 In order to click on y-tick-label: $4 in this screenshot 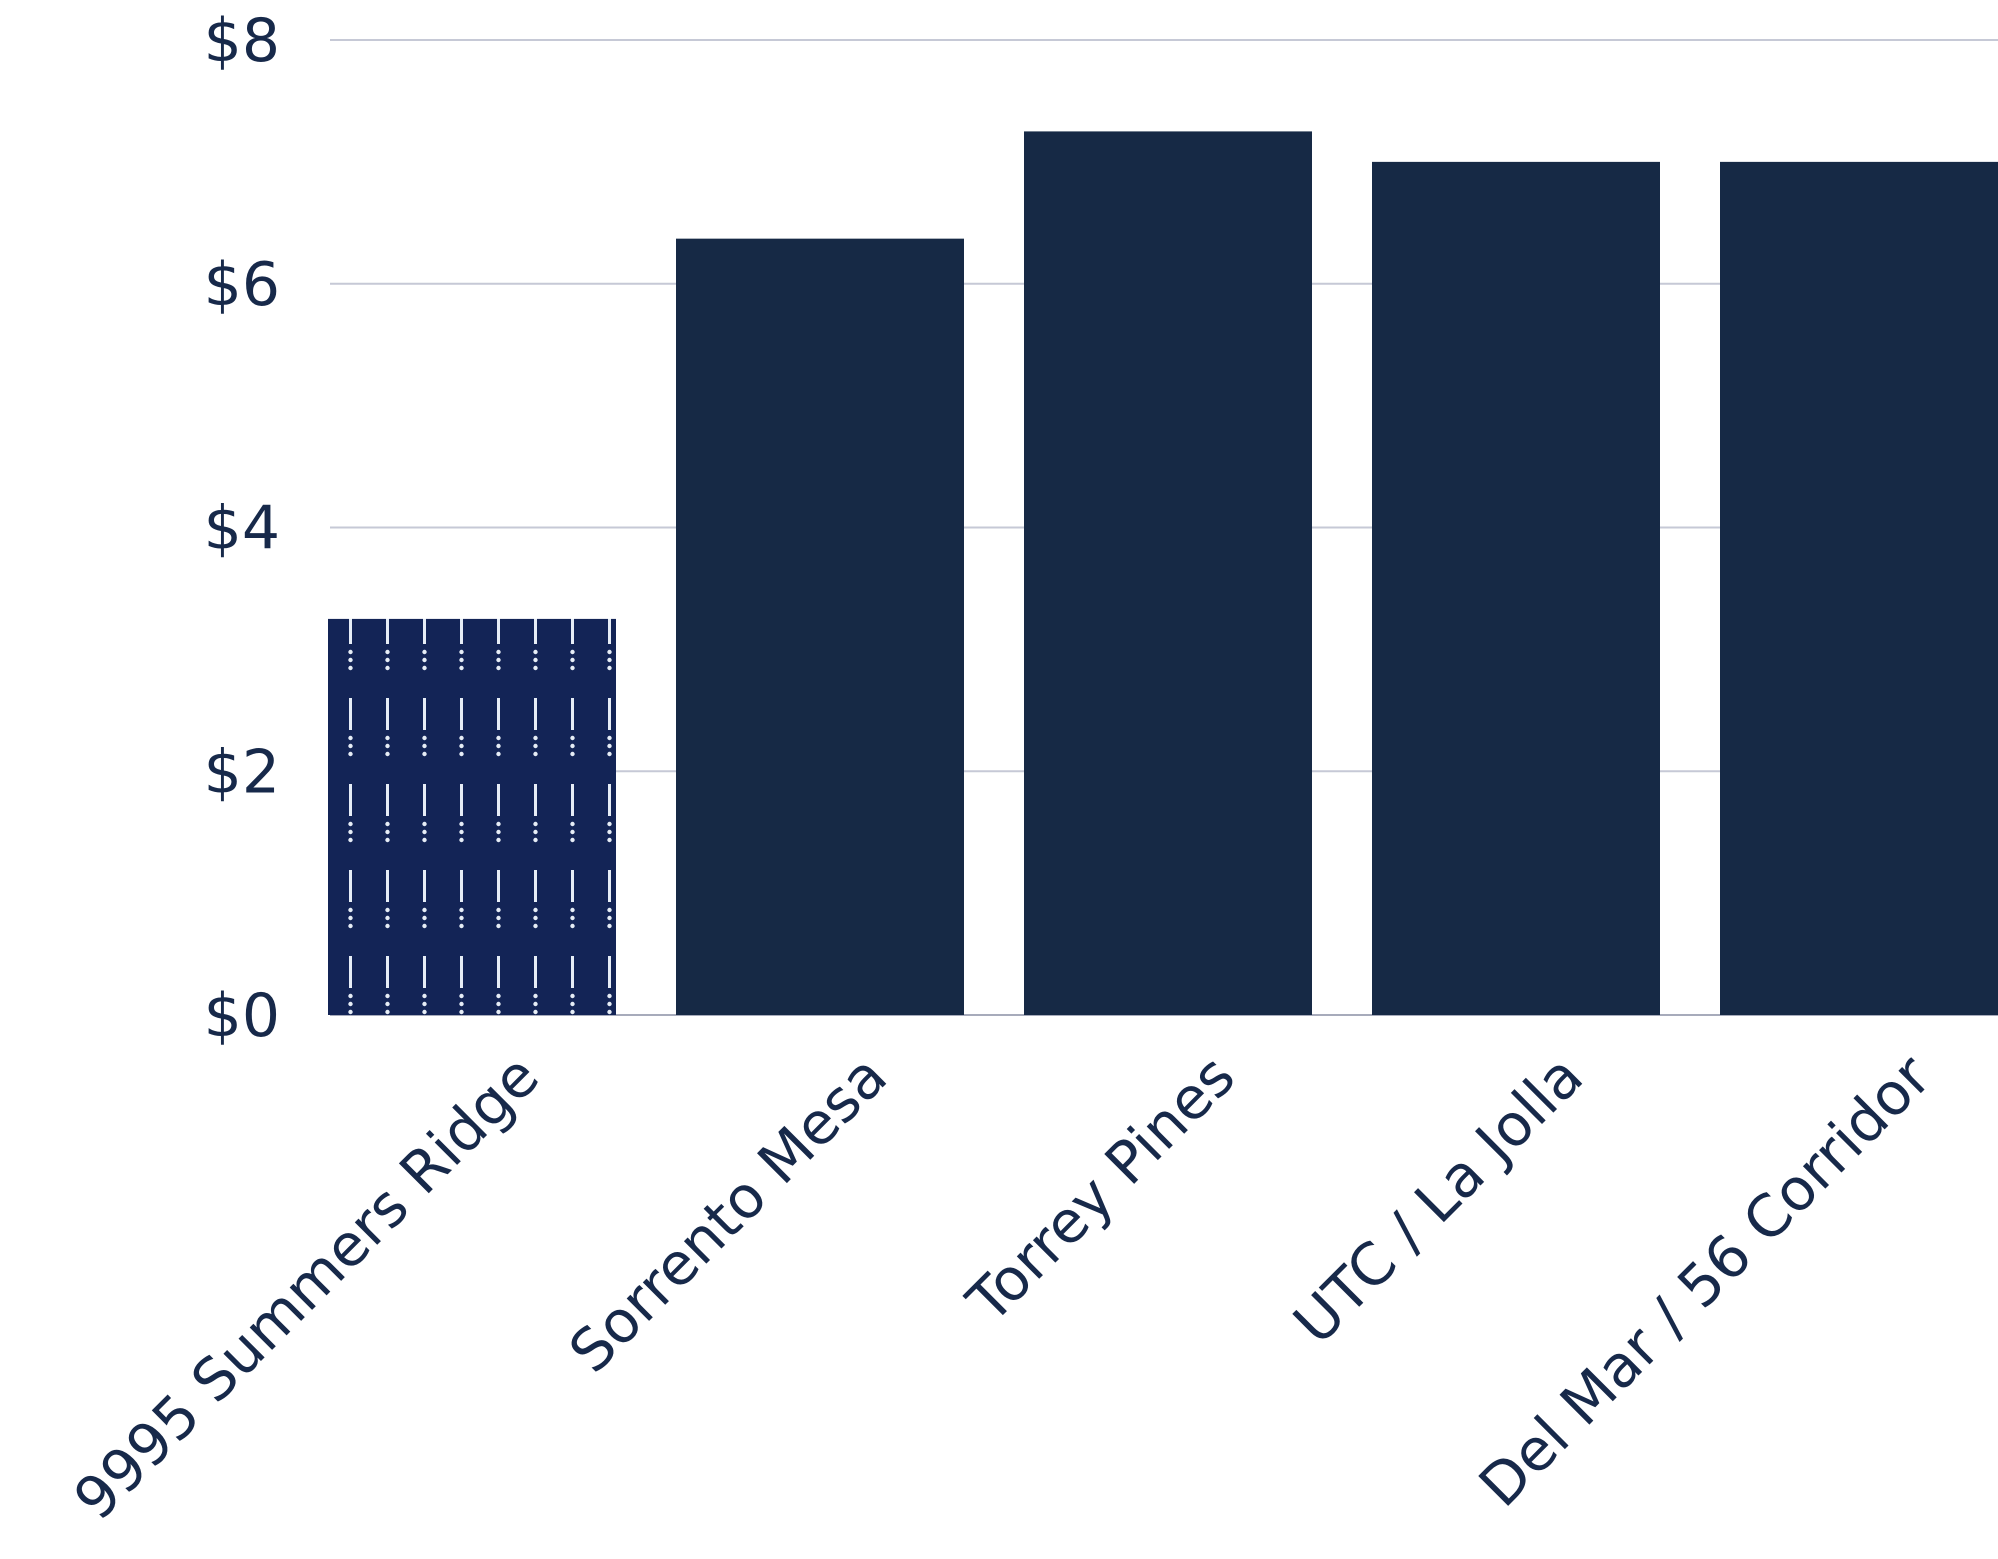, I will do `click(242, 529)`.